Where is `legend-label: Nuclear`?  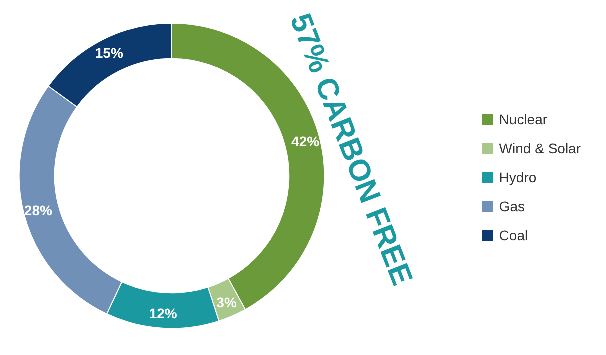 legend-label: Nuclear is located at coordinates (523, 120).